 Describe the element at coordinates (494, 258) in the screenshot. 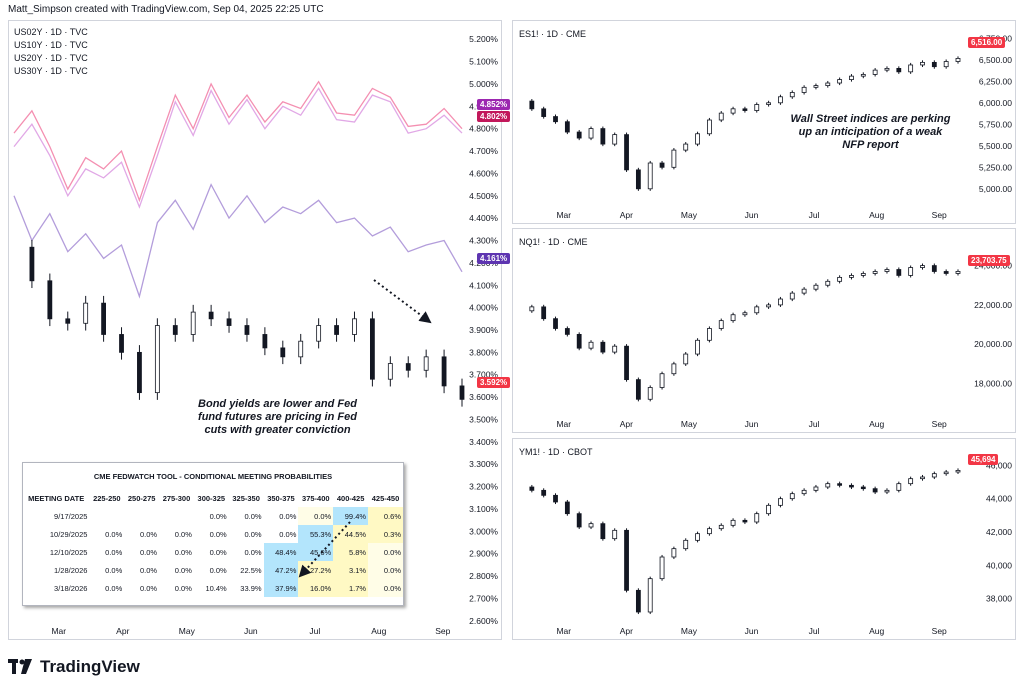

I see `price-tag-us10y: 4.161%` at that location.